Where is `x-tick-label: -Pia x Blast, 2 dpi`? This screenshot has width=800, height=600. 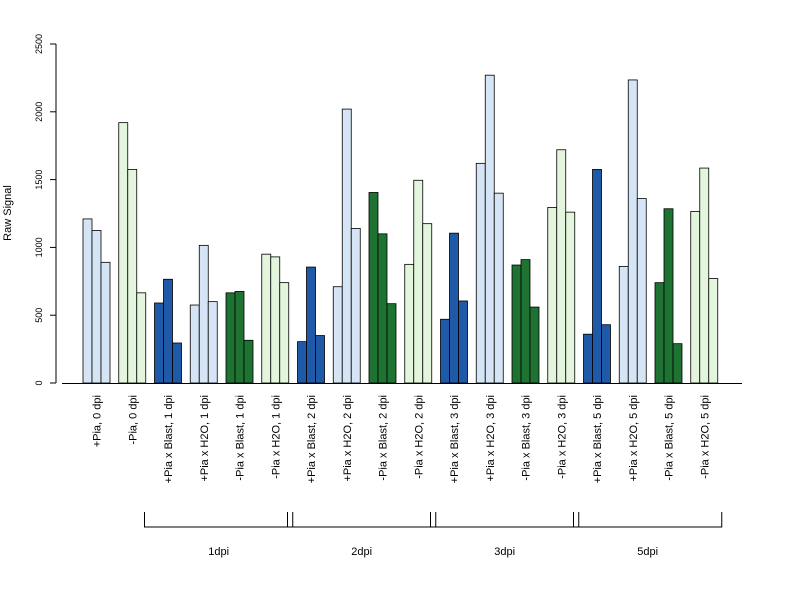
x-tick-label: -Pia x Blast, 2 dpi is located at coordinates (384, 438).